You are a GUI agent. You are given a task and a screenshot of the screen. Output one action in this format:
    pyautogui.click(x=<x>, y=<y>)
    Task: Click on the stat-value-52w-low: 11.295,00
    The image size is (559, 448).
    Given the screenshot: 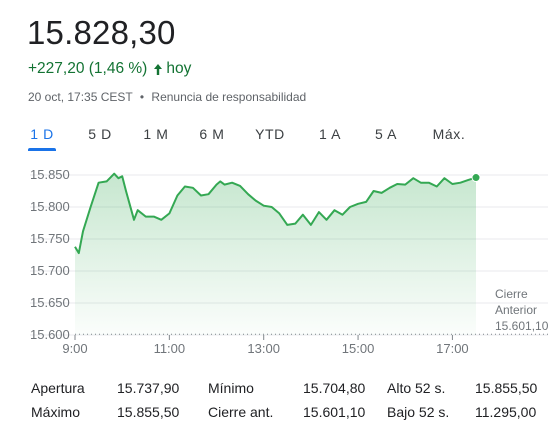 What is the action you would take?
    pyautogui.click(x=506, y=412)
    